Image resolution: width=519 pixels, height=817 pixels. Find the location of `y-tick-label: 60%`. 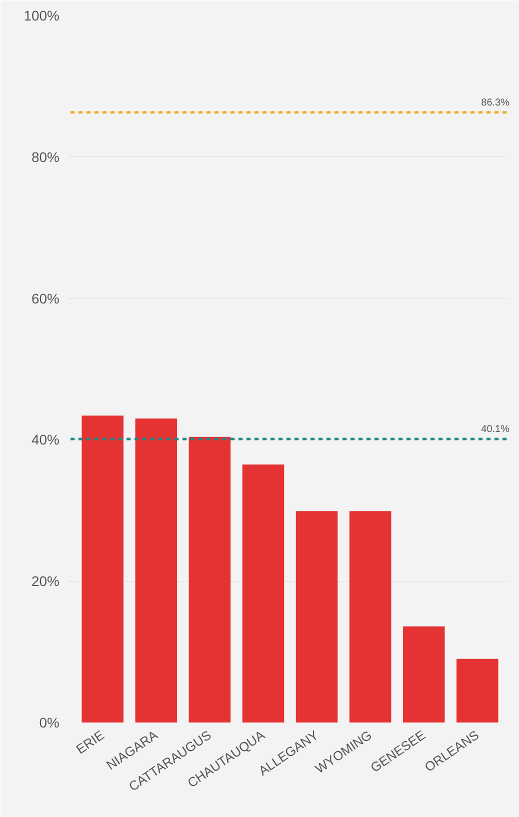

y-tick-label: 60% is located at coordinates (45, 298).